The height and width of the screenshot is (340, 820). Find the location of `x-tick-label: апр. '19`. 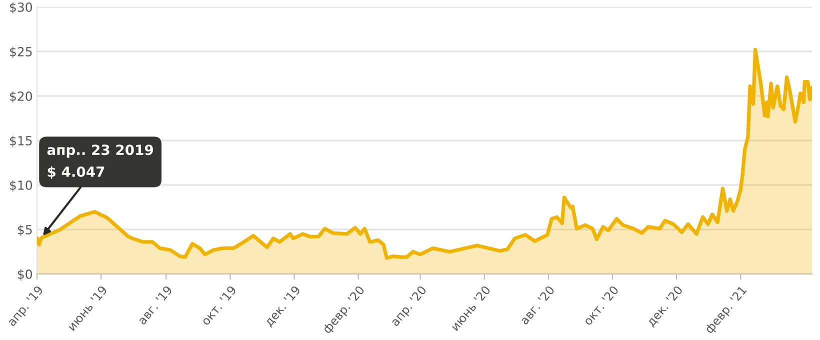

x-tick-label: апр. '19 is located at coordinates (26, 306).